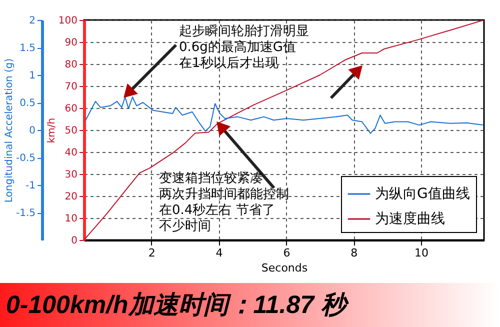  Describe the element at coordinates (211, 178) in the screenshot. I see `annotation: 变速箱挡位较紧凑` at that location.